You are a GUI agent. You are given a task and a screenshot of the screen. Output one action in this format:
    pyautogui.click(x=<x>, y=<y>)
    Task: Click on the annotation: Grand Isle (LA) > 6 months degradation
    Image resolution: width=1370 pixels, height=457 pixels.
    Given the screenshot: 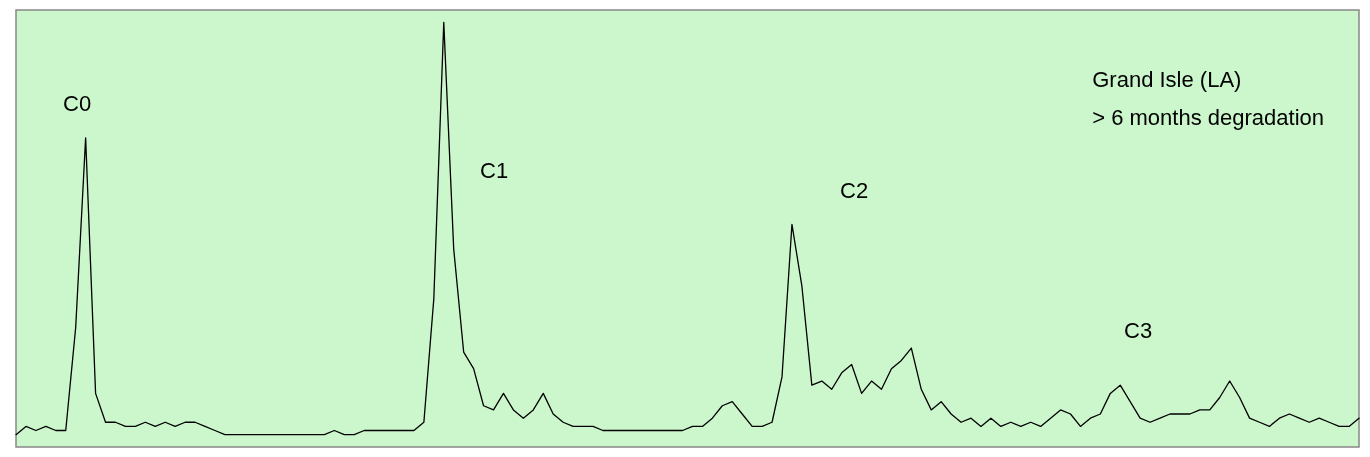 What is the action you would take?
    pyautogui.click(x=1208, y=98)
    